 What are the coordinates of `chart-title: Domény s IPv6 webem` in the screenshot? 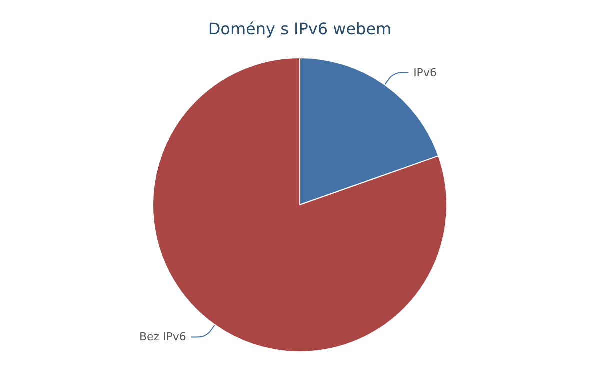 It's located at (300, 29).